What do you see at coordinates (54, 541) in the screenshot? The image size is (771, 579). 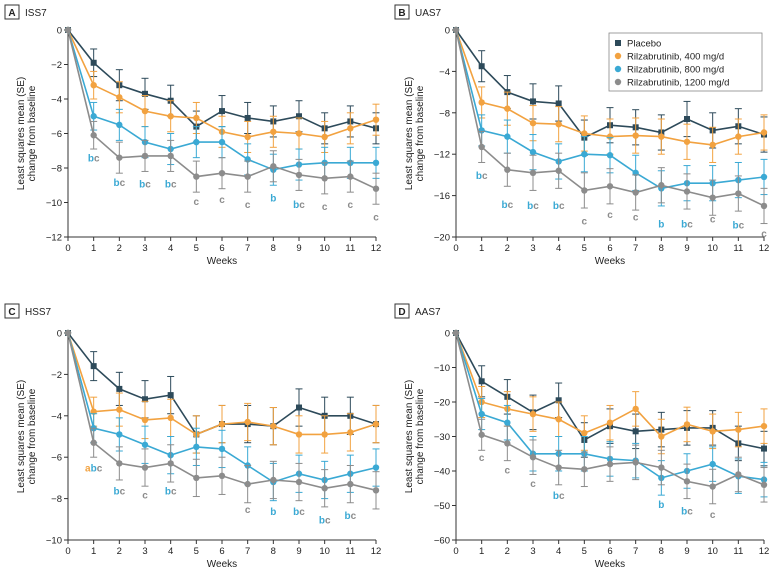 I see `y-tick-label: −10` at bounding box center [54, 541].